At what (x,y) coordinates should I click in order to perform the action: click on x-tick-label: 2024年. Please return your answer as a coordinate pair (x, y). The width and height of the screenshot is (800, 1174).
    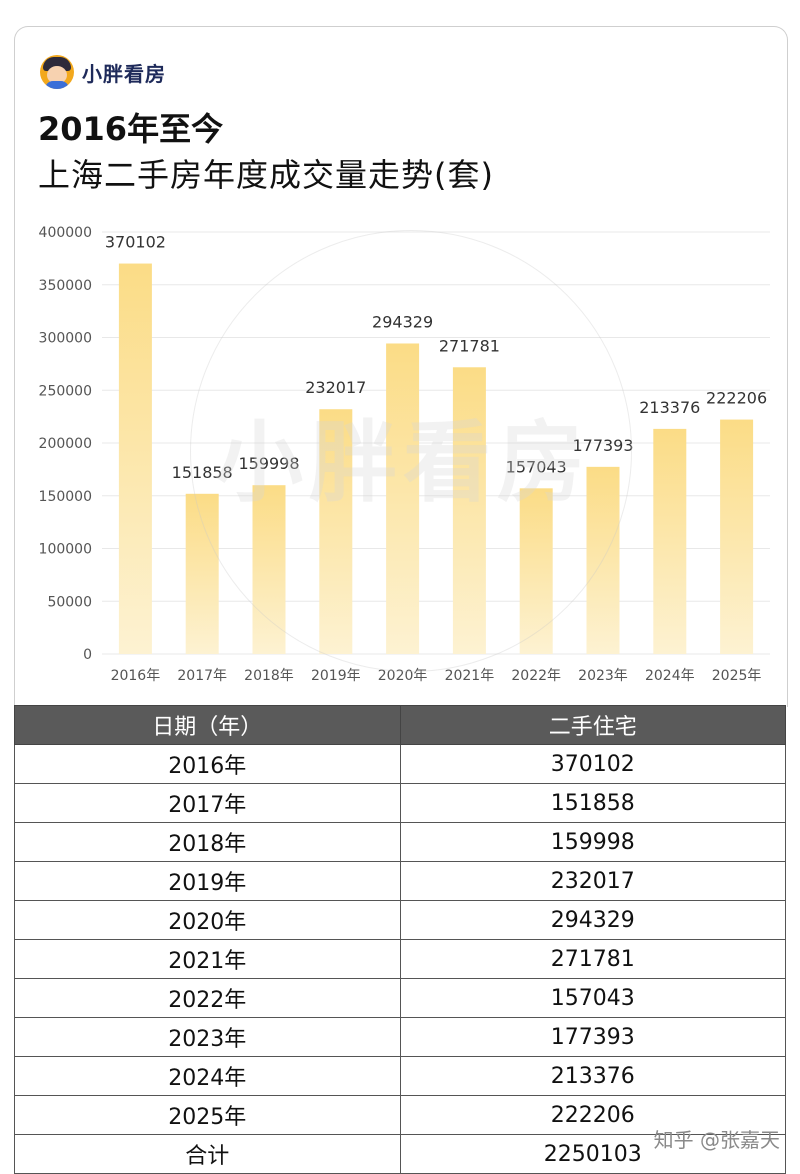
    Looking at the image, I should click on (670, 676).